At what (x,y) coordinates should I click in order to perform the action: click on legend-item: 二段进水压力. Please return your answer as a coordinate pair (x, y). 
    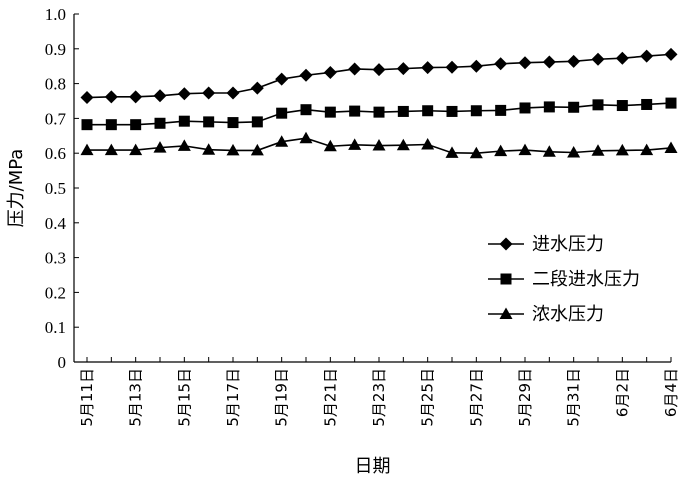
    Looking at the image, I should click on (564, 279).